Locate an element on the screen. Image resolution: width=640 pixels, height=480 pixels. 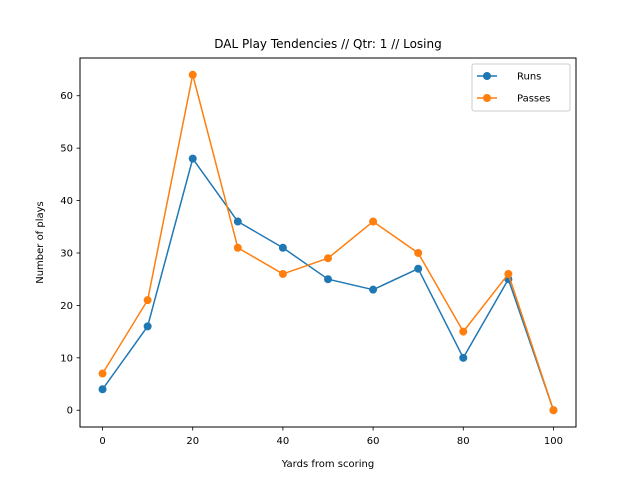
y-tick-label: 20 is located at coordinates (66, 306).